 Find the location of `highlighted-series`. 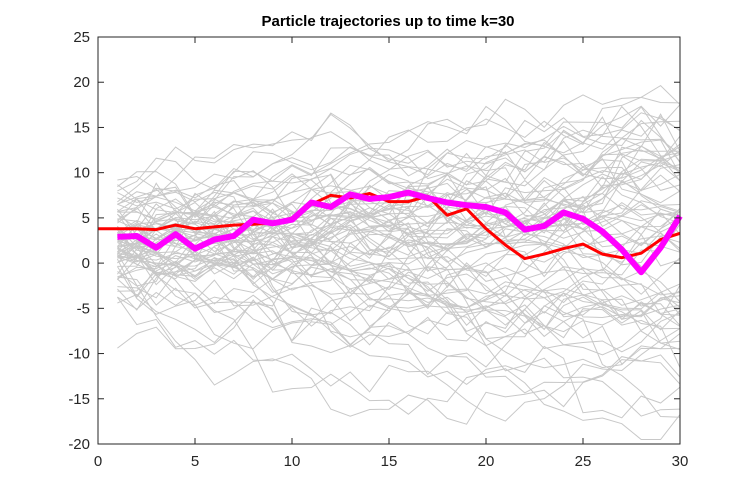

highlighted-series is located at coordinates (390, 232).